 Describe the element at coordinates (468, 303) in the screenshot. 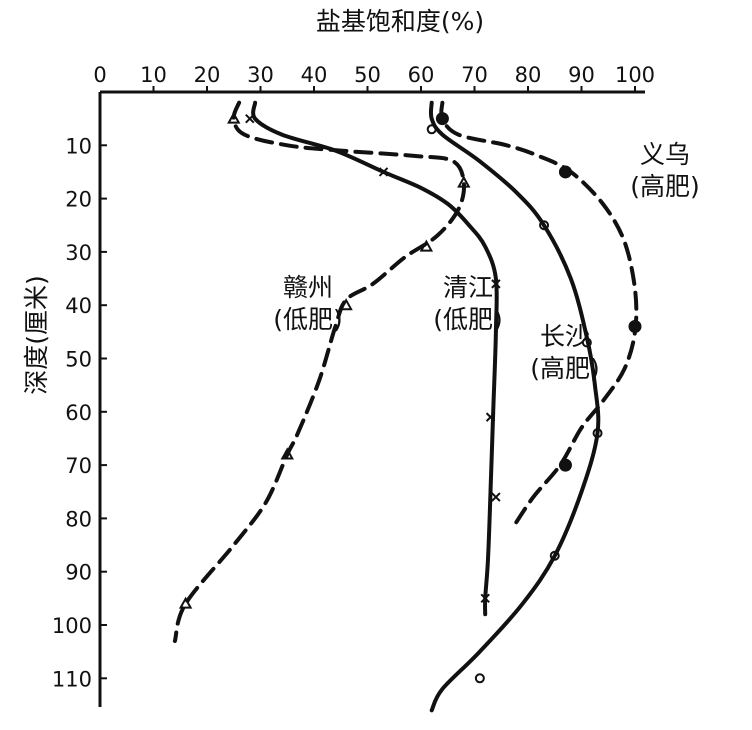

I see `curve-label-2: 清江 (低肥)` at that location.